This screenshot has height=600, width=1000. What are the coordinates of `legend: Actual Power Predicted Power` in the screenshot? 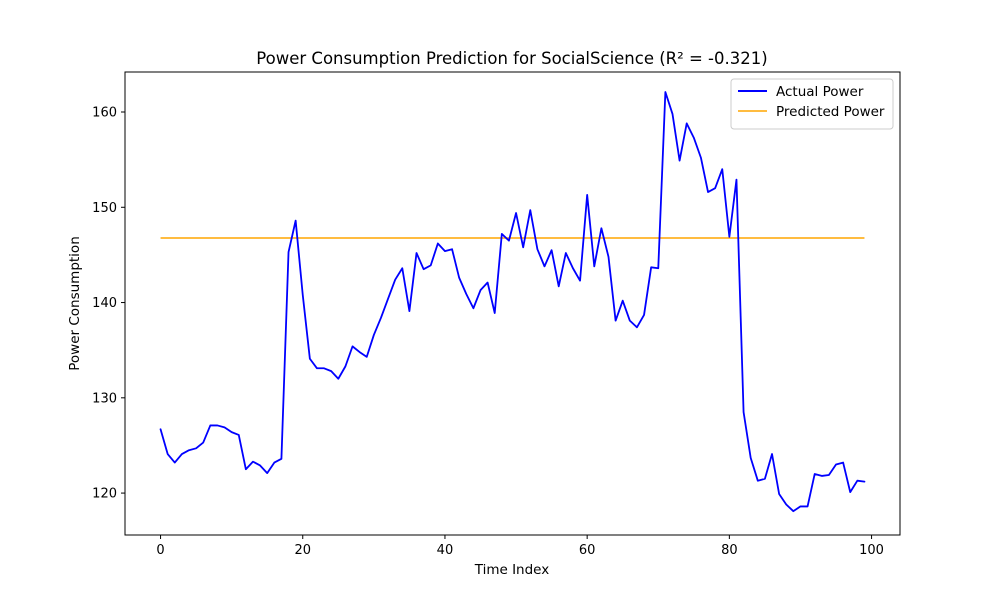 It's located at (812, 104).